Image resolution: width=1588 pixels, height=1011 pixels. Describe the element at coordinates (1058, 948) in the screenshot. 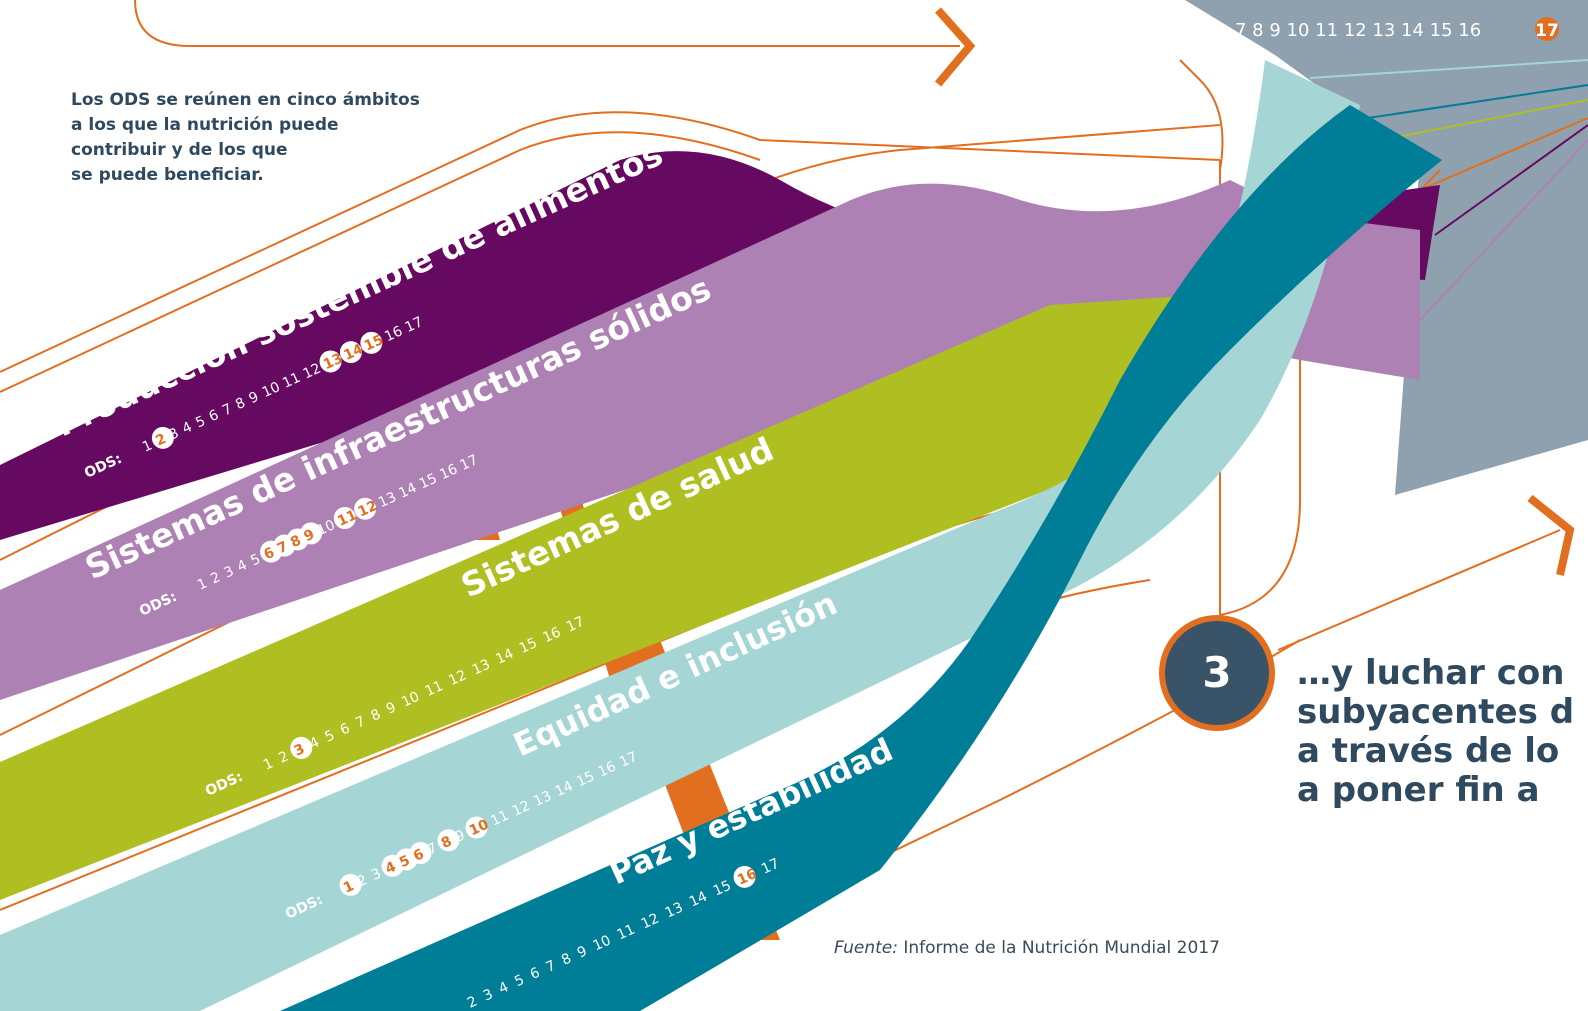

I see `source-text: Informe de la Nutrición Mundial 2017` at that location.